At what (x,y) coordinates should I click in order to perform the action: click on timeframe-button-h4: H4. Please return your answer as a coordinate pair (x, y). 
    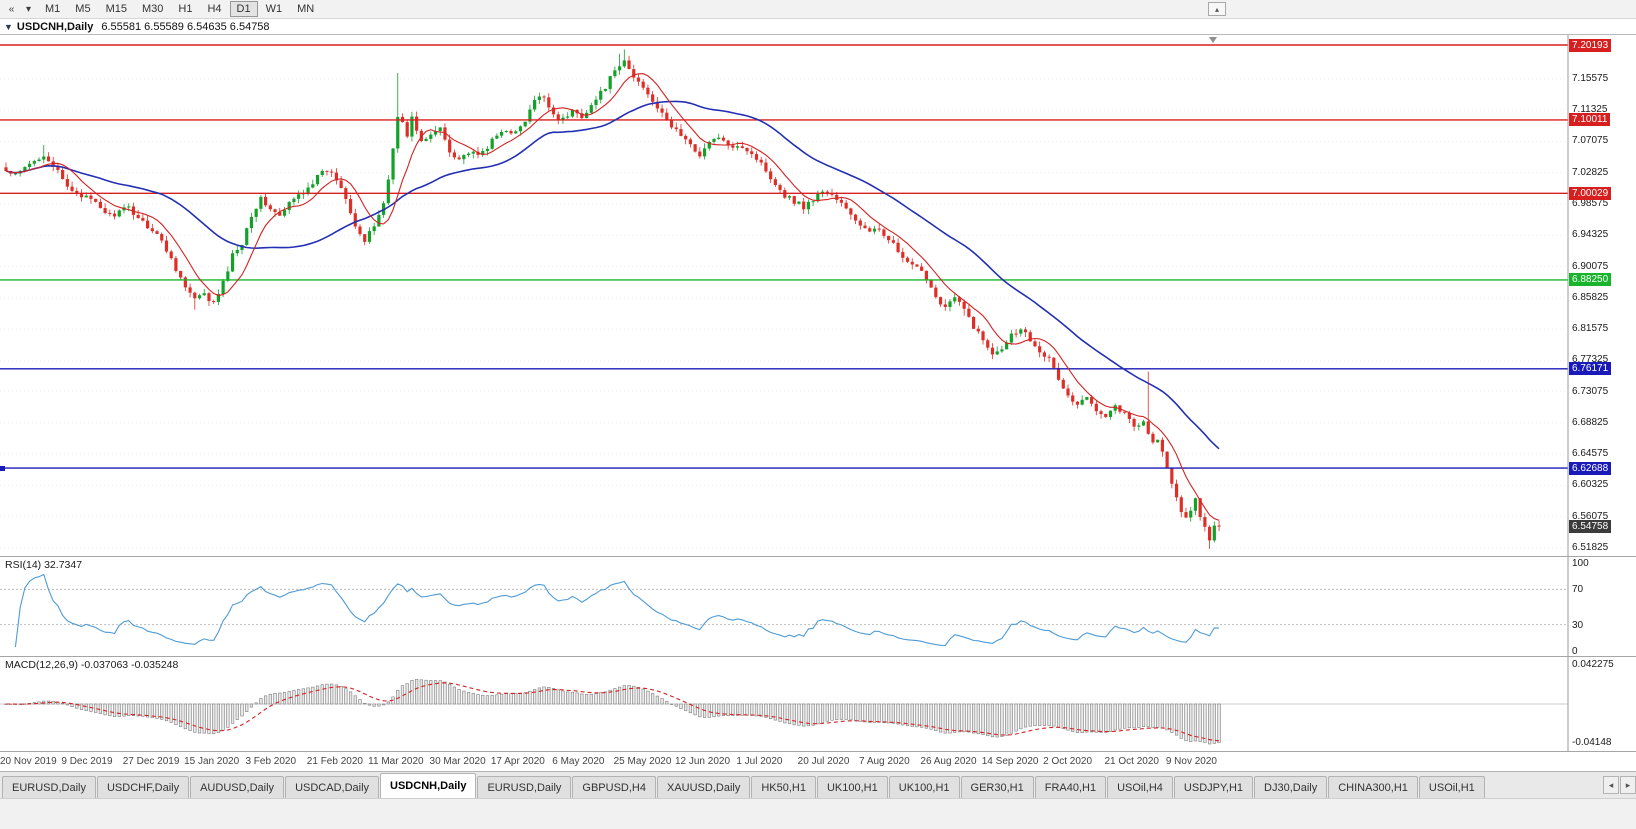
    Looking at the image, I should click on (214, 9).